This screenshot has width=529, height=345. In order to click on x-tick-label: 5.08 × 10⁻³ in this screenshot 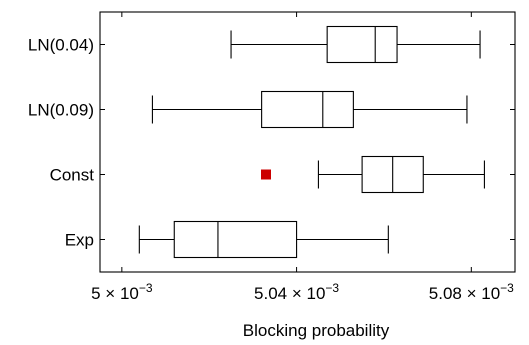, I will do `click(471, 292)`.